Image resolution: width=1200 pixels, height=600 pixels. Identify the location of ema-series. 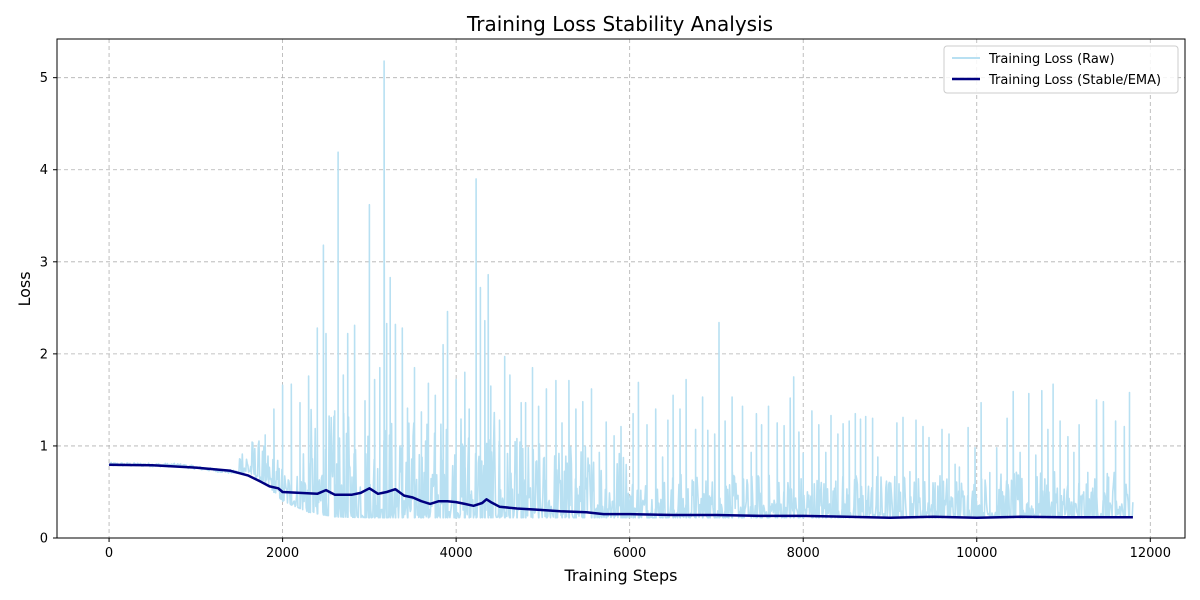
(621, 491).